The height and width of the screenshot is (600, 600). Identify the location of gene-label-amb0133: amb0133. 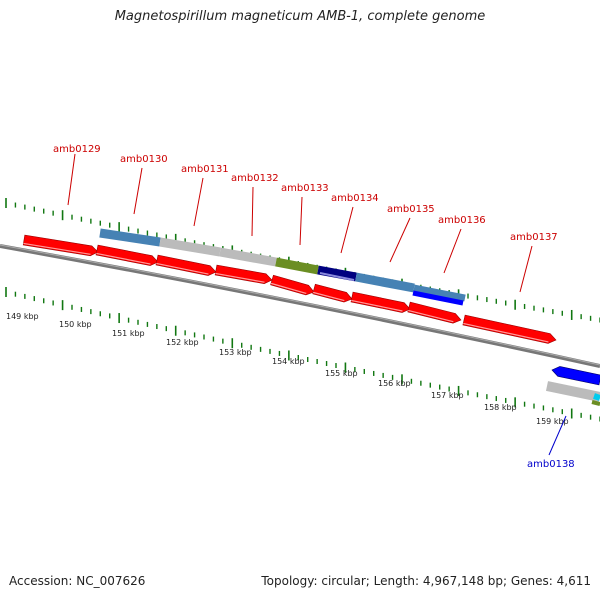
(305, 188).